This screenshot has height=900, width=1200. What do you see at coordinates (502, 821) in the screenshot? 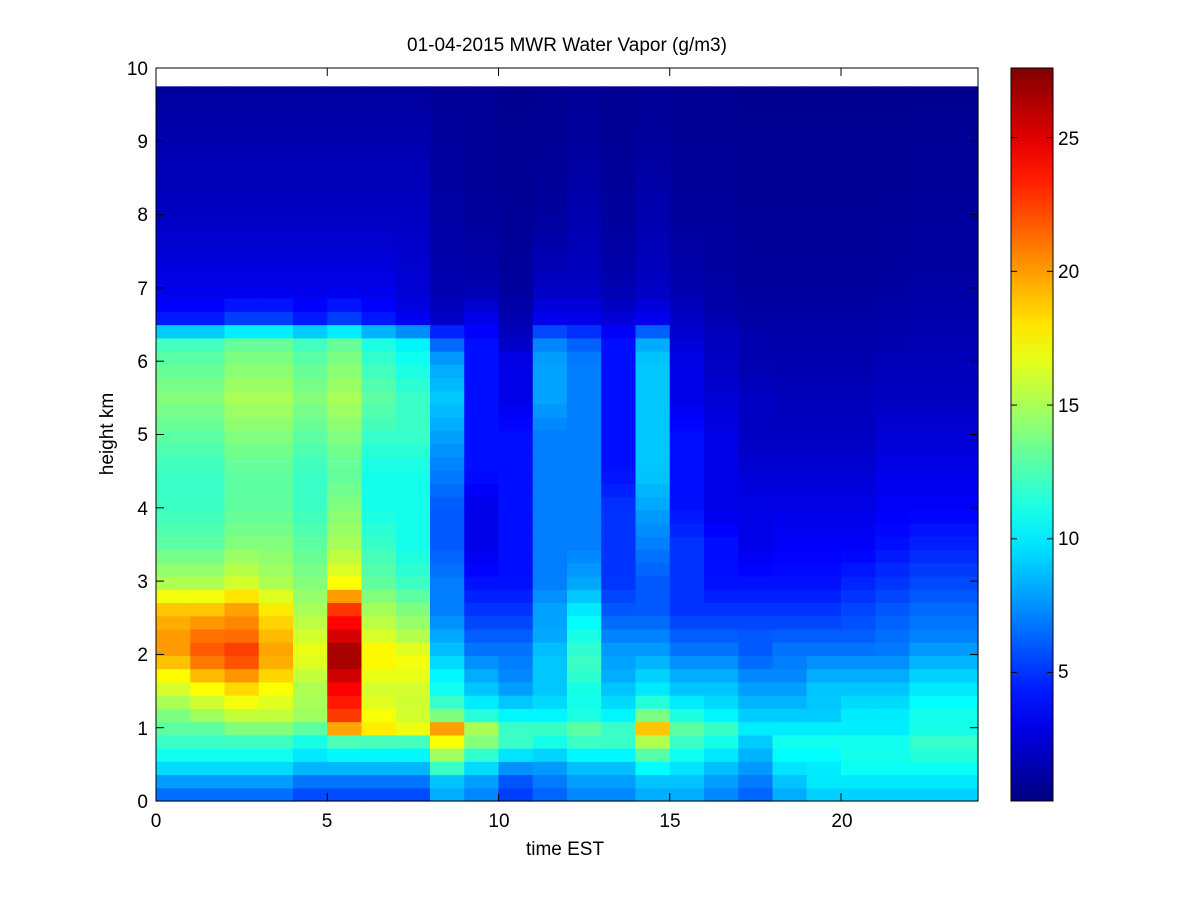
I see `x-tick-labels: 0 5 10 15 20` at bounding box center [502, 821].